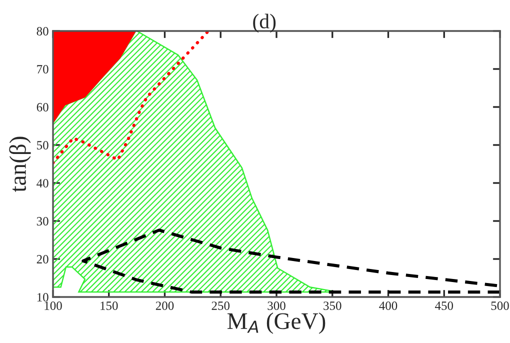 The width and height of the screenshot is (510, 343). I want to click on y-tick-label: 80, so click(42, 31).